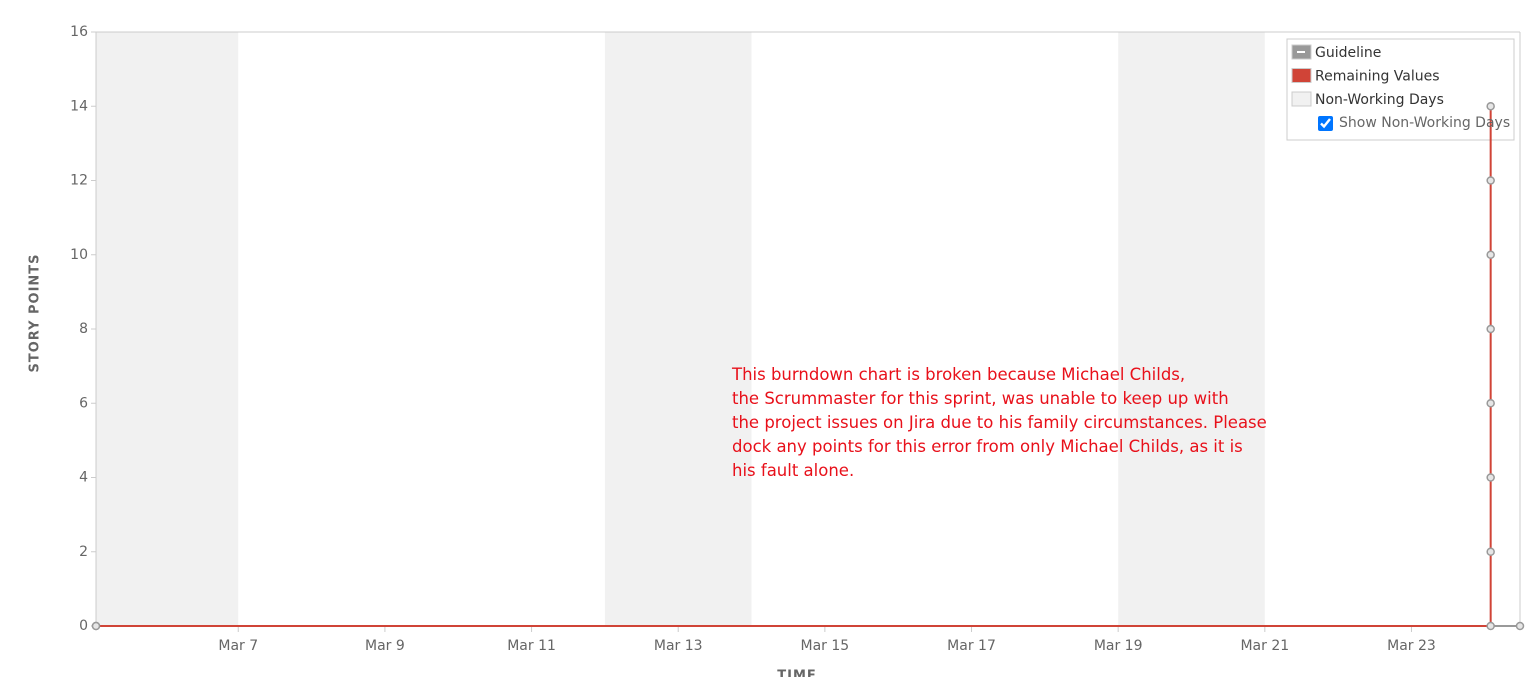  I want to click on y-tick-label: 2, so click(83, 552).